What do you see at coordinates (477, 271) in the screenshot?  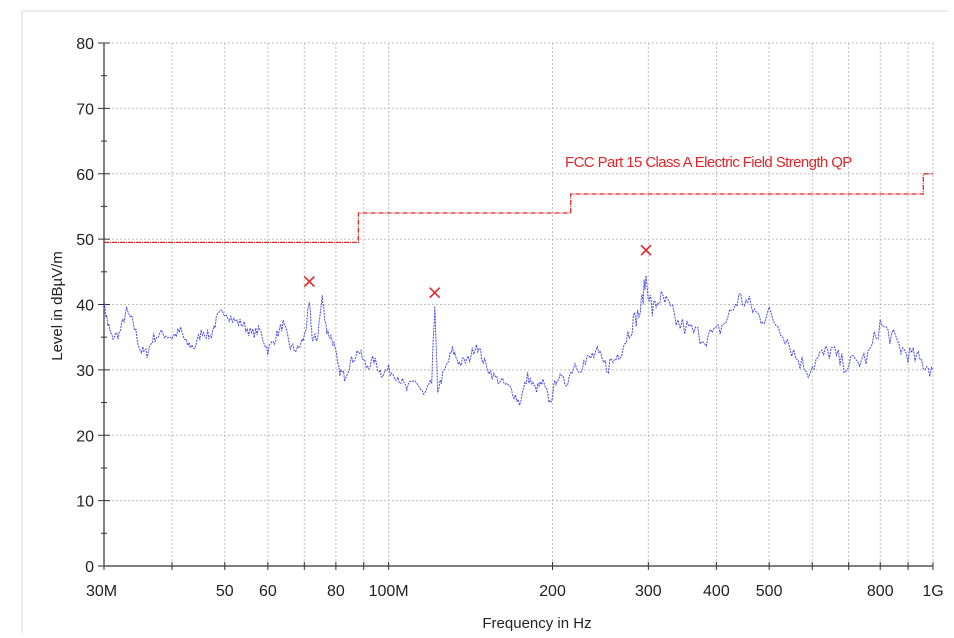 I see `peak-markers` at bounding box center [477, 271].